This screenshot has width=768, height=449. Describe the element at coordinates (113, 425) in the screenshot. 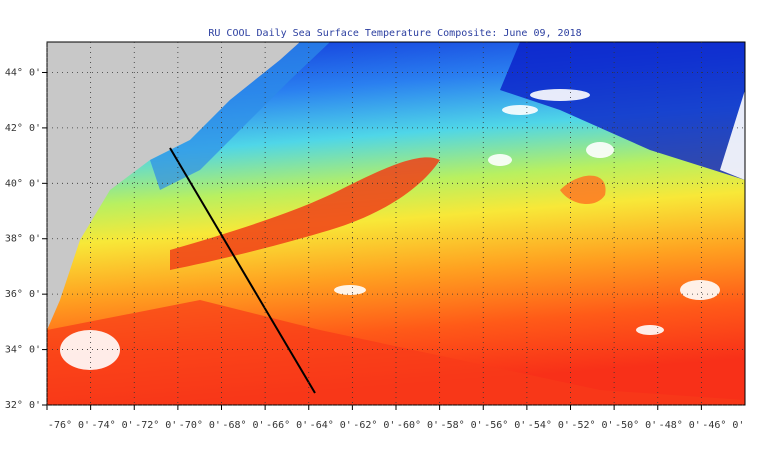

I see `lon-tick-label: -74° 0'` at that location.